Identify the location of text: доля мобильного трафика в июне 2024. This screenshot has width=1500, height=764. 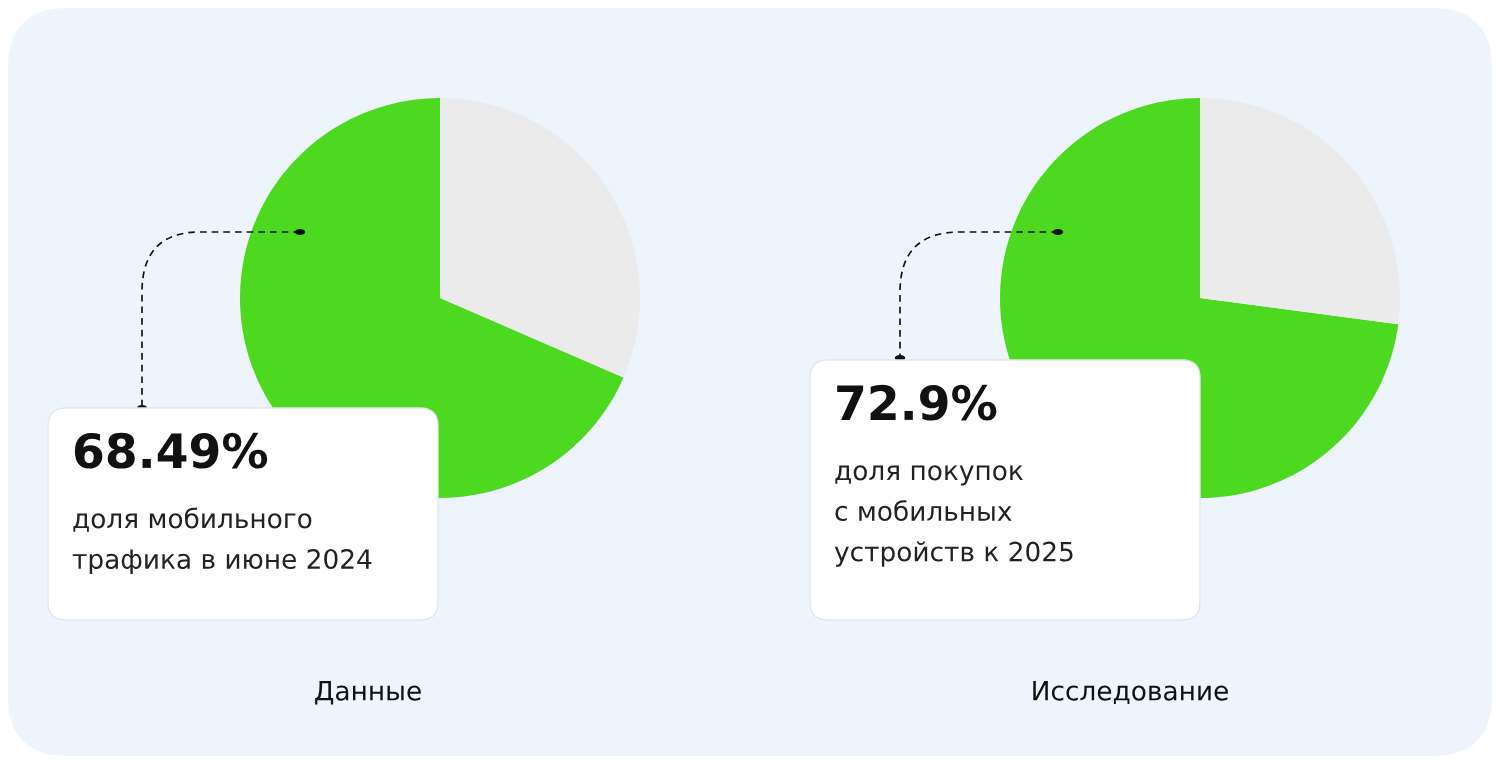
(222, 541).